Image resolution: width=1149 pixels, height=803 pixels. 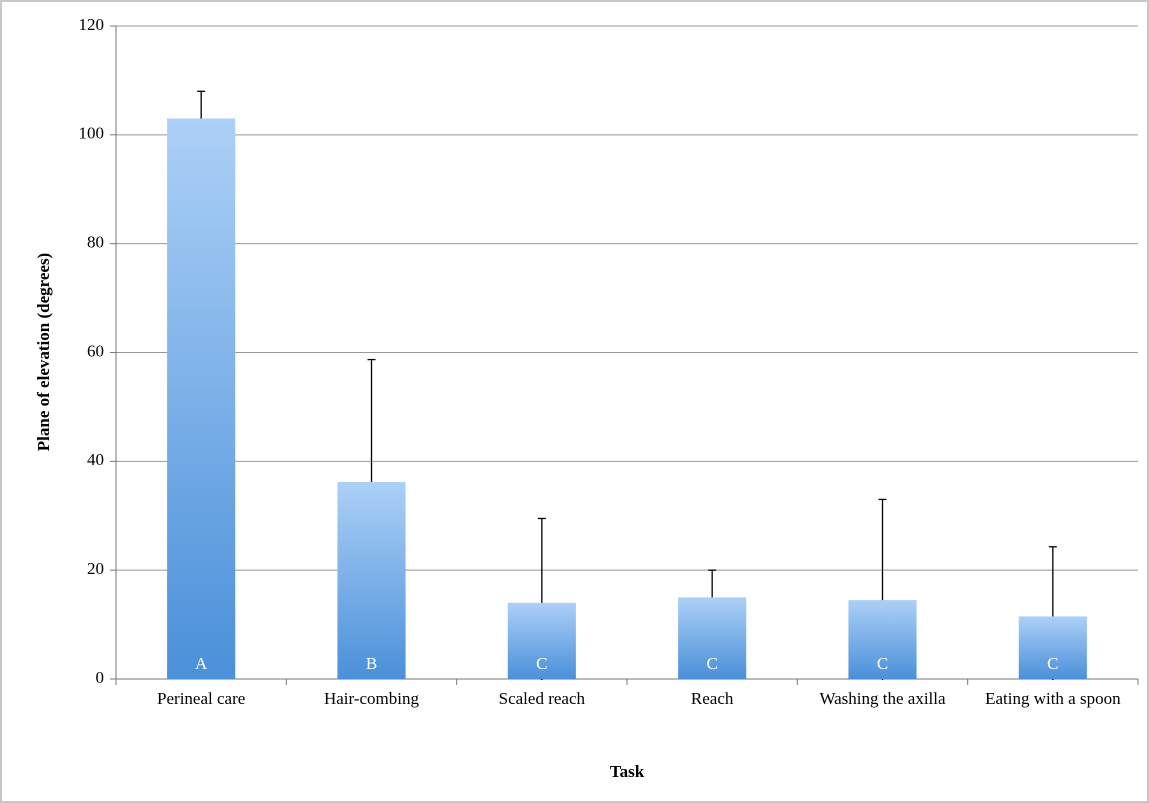 I want to click on bar-label: B, so click(x=371, y=663).